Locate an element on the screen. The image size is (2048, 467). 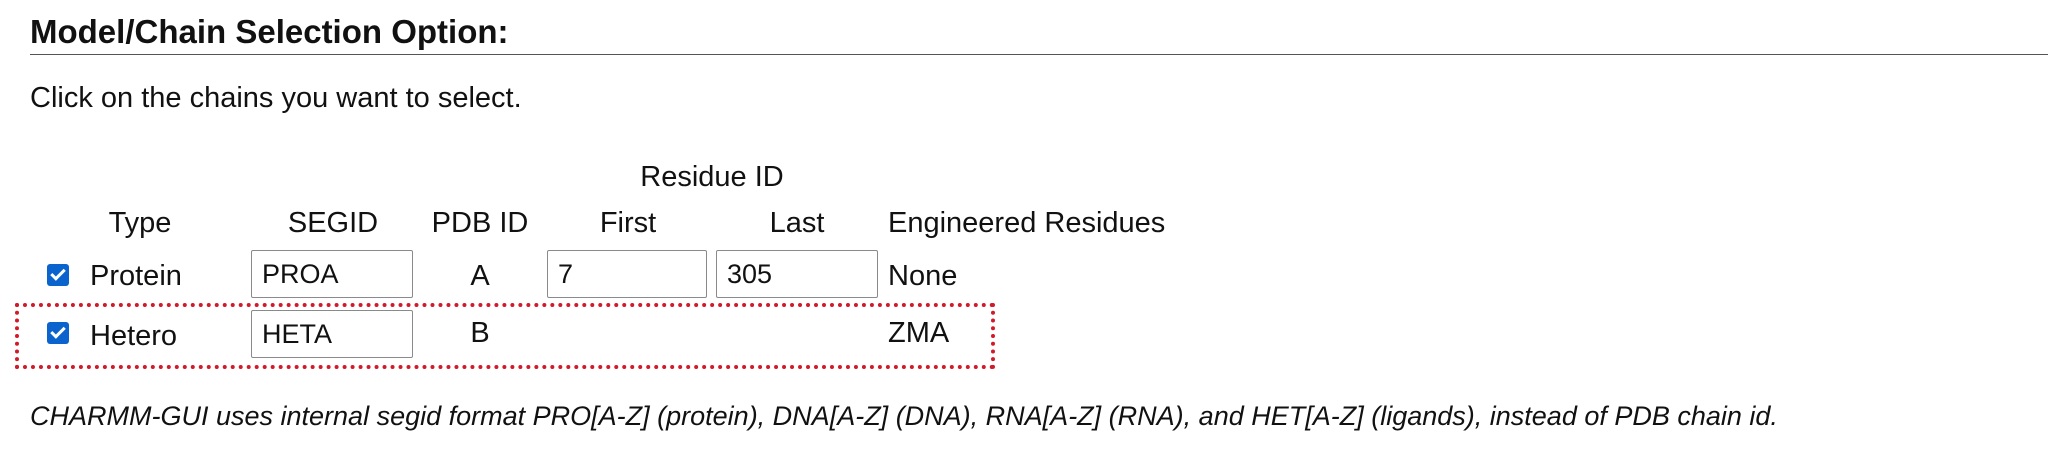
column-header-engineered-residues: Engineered Residues is located at coordinates (1027, 223).